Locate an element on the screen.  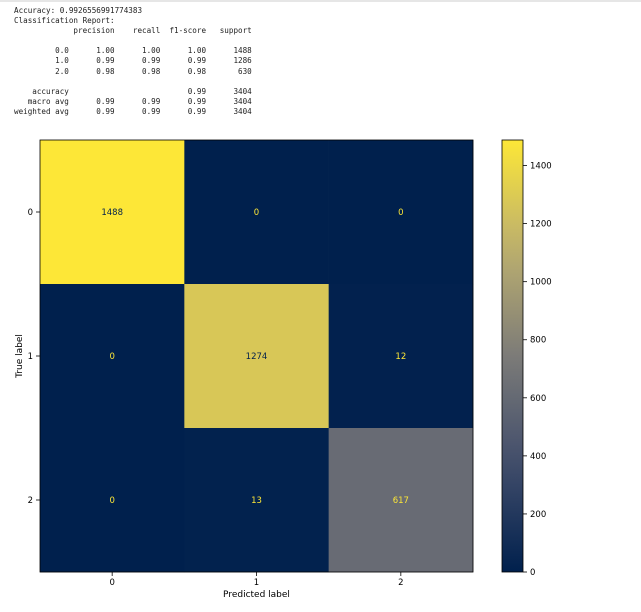
report-row: 2.0 0.98 0.98 0.98 630 is located at coordinates (133, 71).